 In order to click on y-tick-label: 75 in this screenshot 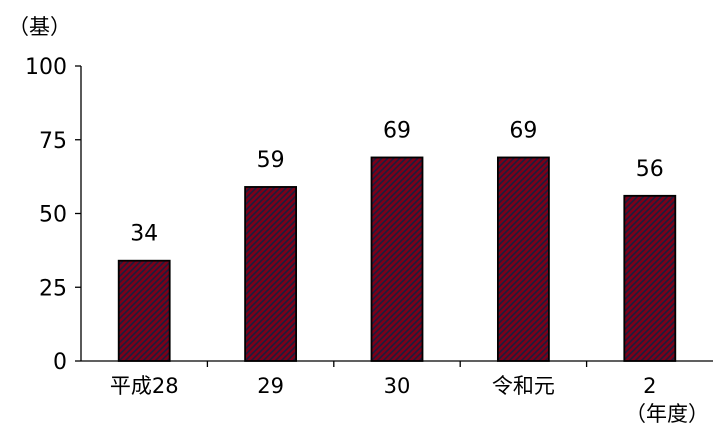, I will do `click(53, 141)`.